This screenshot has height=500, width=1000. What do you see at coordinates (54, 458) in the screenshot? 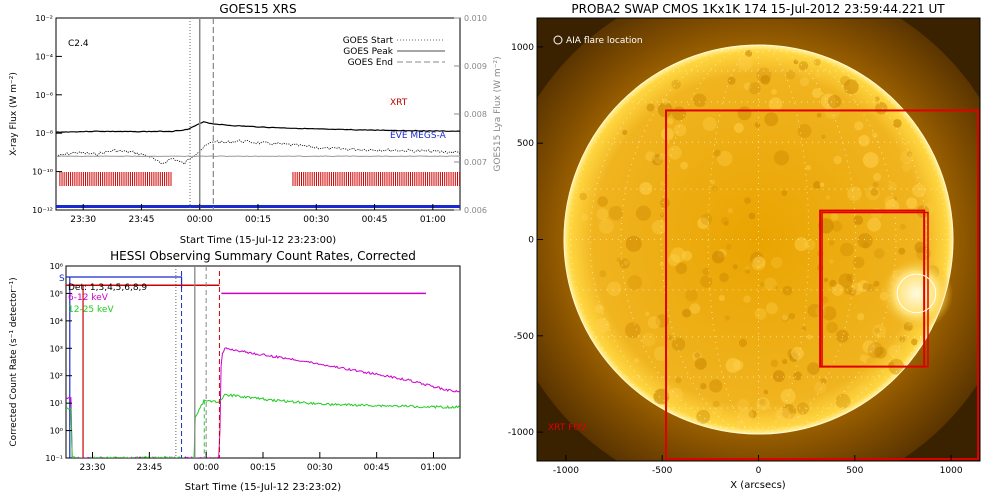
I see `hessi-ytick-label: 10⁻¹` at bounding box center [54, 458].